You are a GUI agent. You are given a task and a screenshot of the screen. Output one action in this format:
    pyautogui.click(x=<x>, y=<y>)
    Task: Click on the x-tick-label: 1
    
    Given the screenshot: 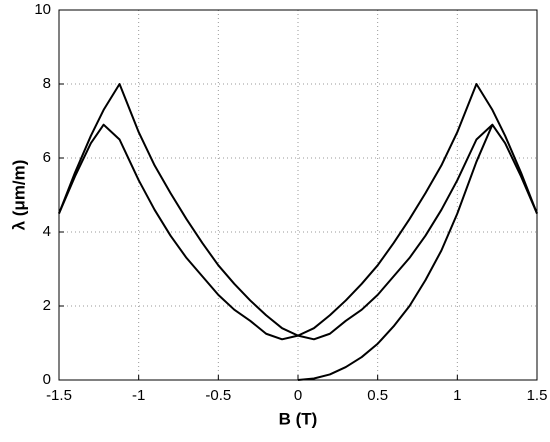 What is the action you would take?
    pyautogui.click(x=457, y=395)
    